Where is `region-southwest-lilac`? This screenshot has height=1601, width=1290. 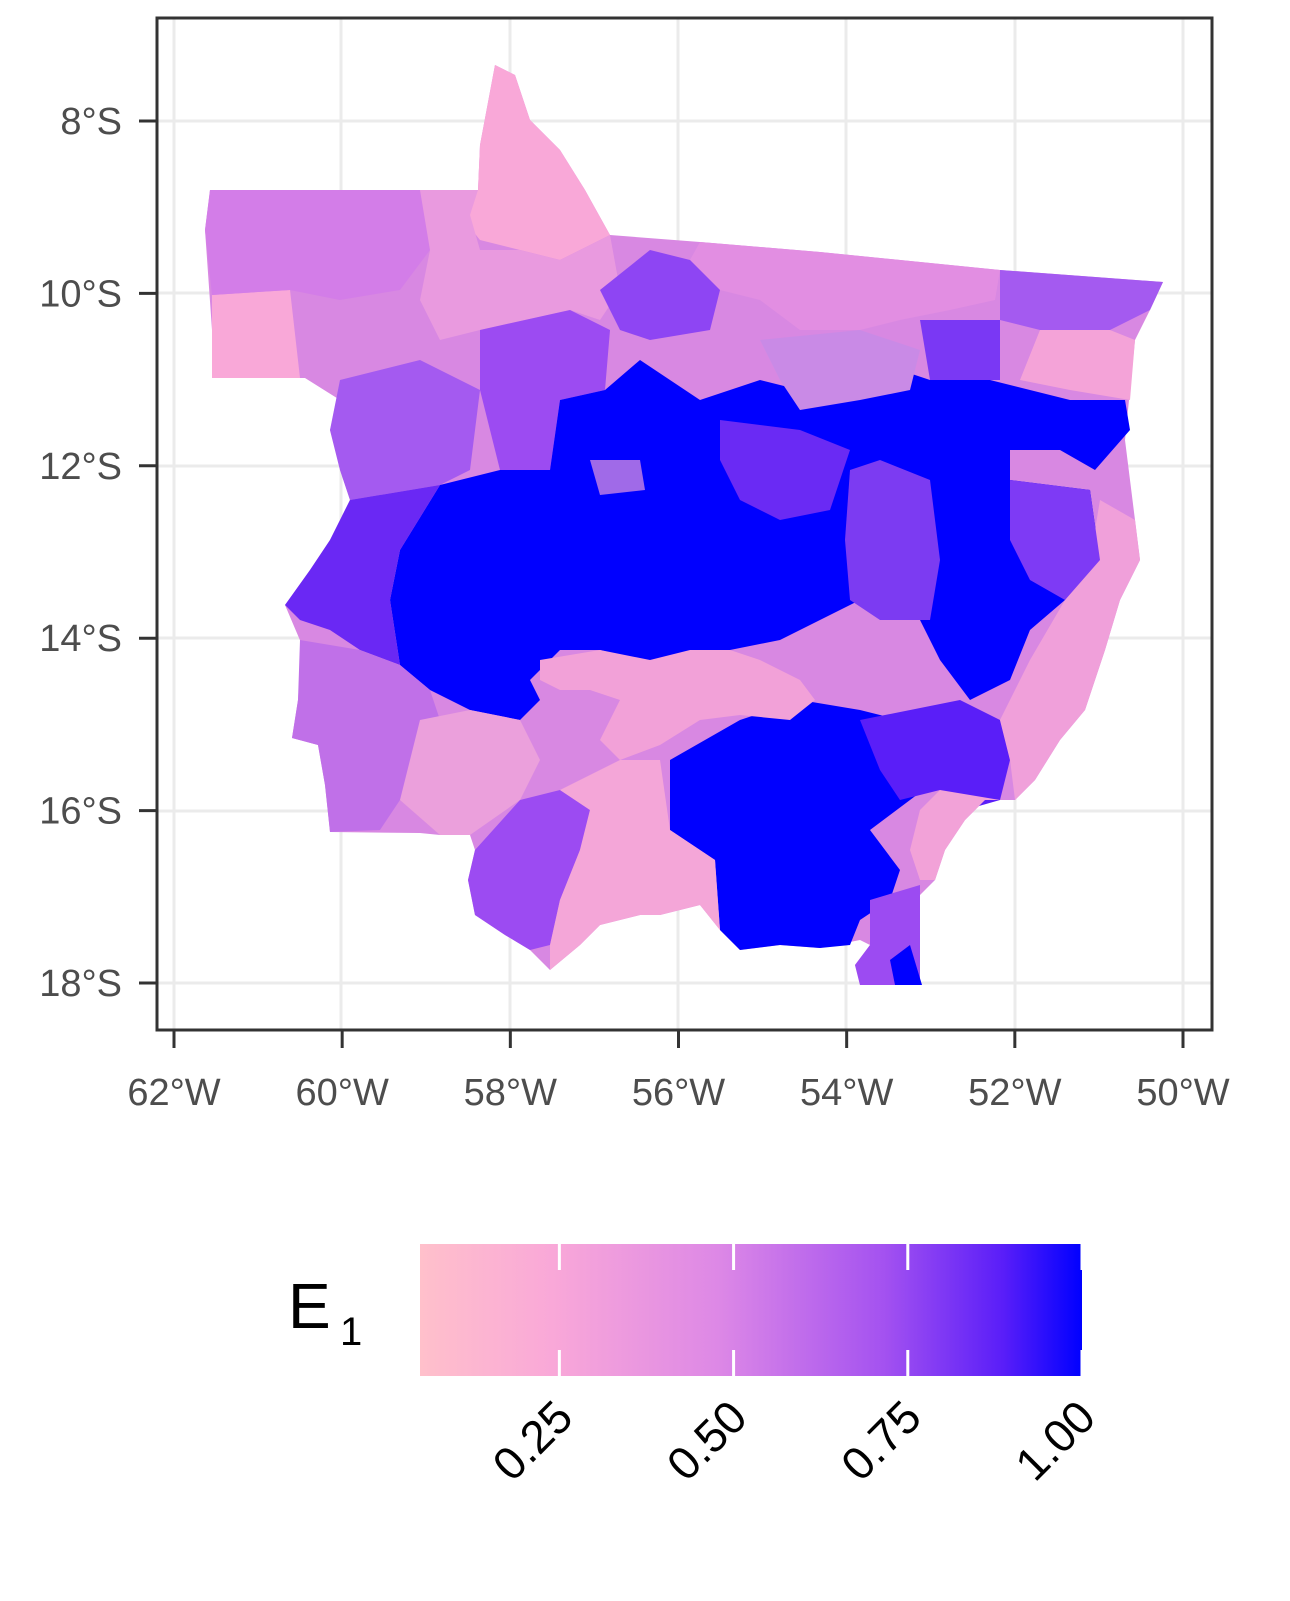 region-southwest-lilac is located at coordinates (366, 736).